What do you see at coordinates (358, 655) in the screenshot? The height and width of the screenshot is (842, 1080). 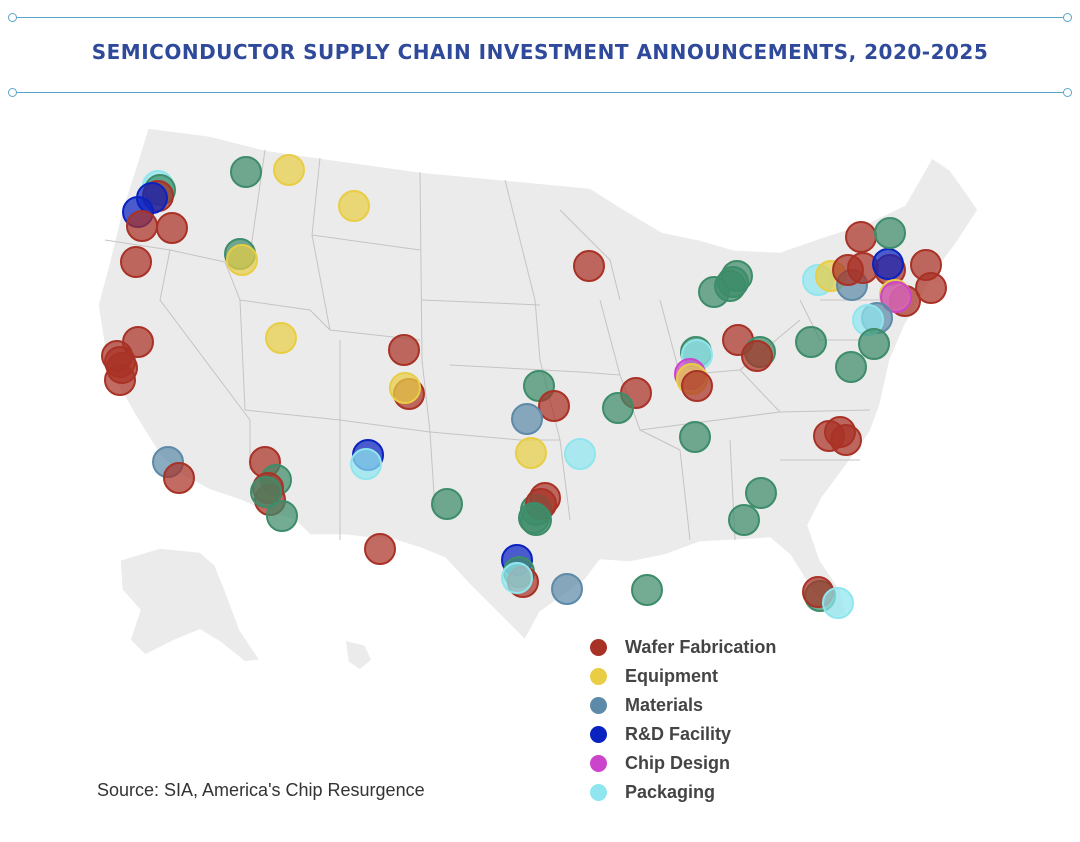 I see `hawaii-inset` at bounding box center [358, 655].